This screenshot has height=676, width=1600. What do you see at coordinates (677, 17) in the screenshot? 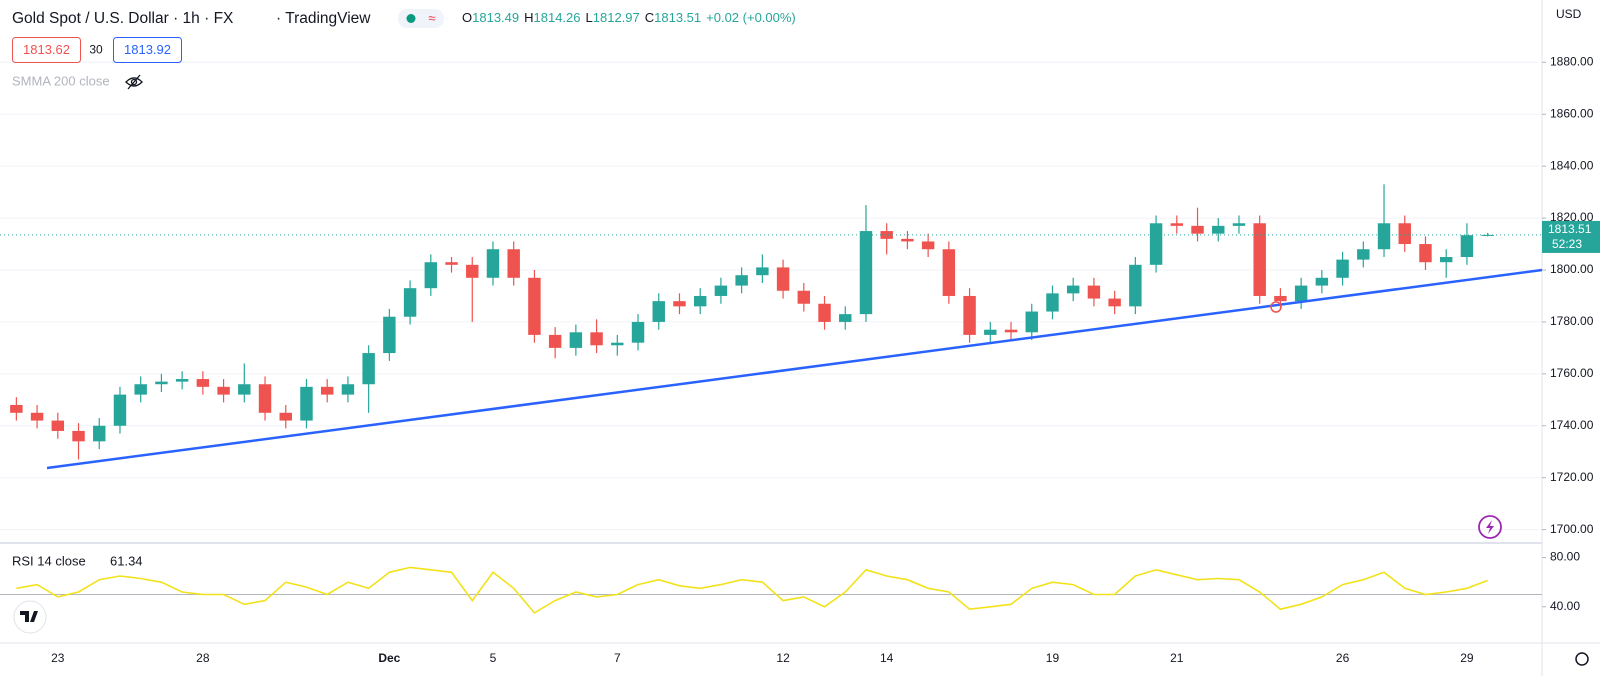
I see `ohlc-value: 1813.51` at bounding box center [677, 17].